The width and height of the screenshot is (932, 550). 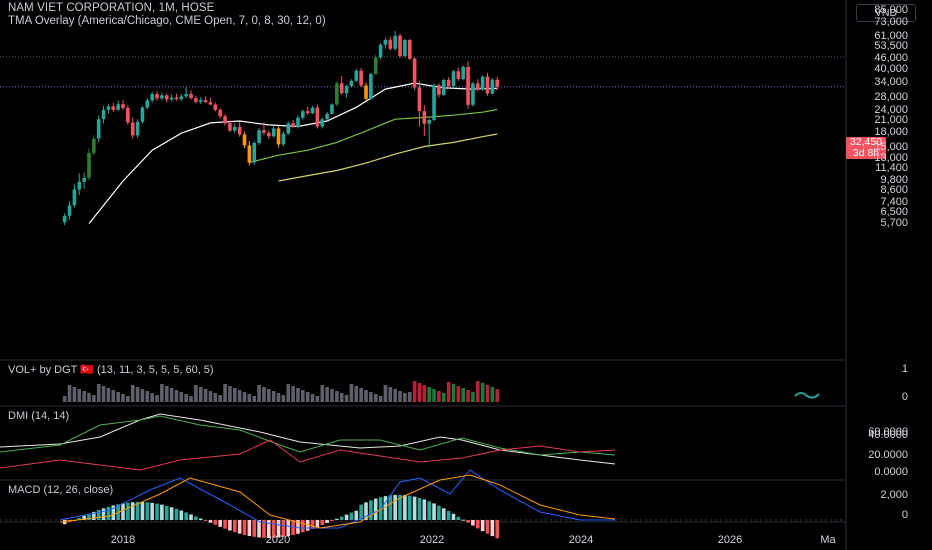 I want to click on price-tick-label: 21,000, so click(x=891, y=120).